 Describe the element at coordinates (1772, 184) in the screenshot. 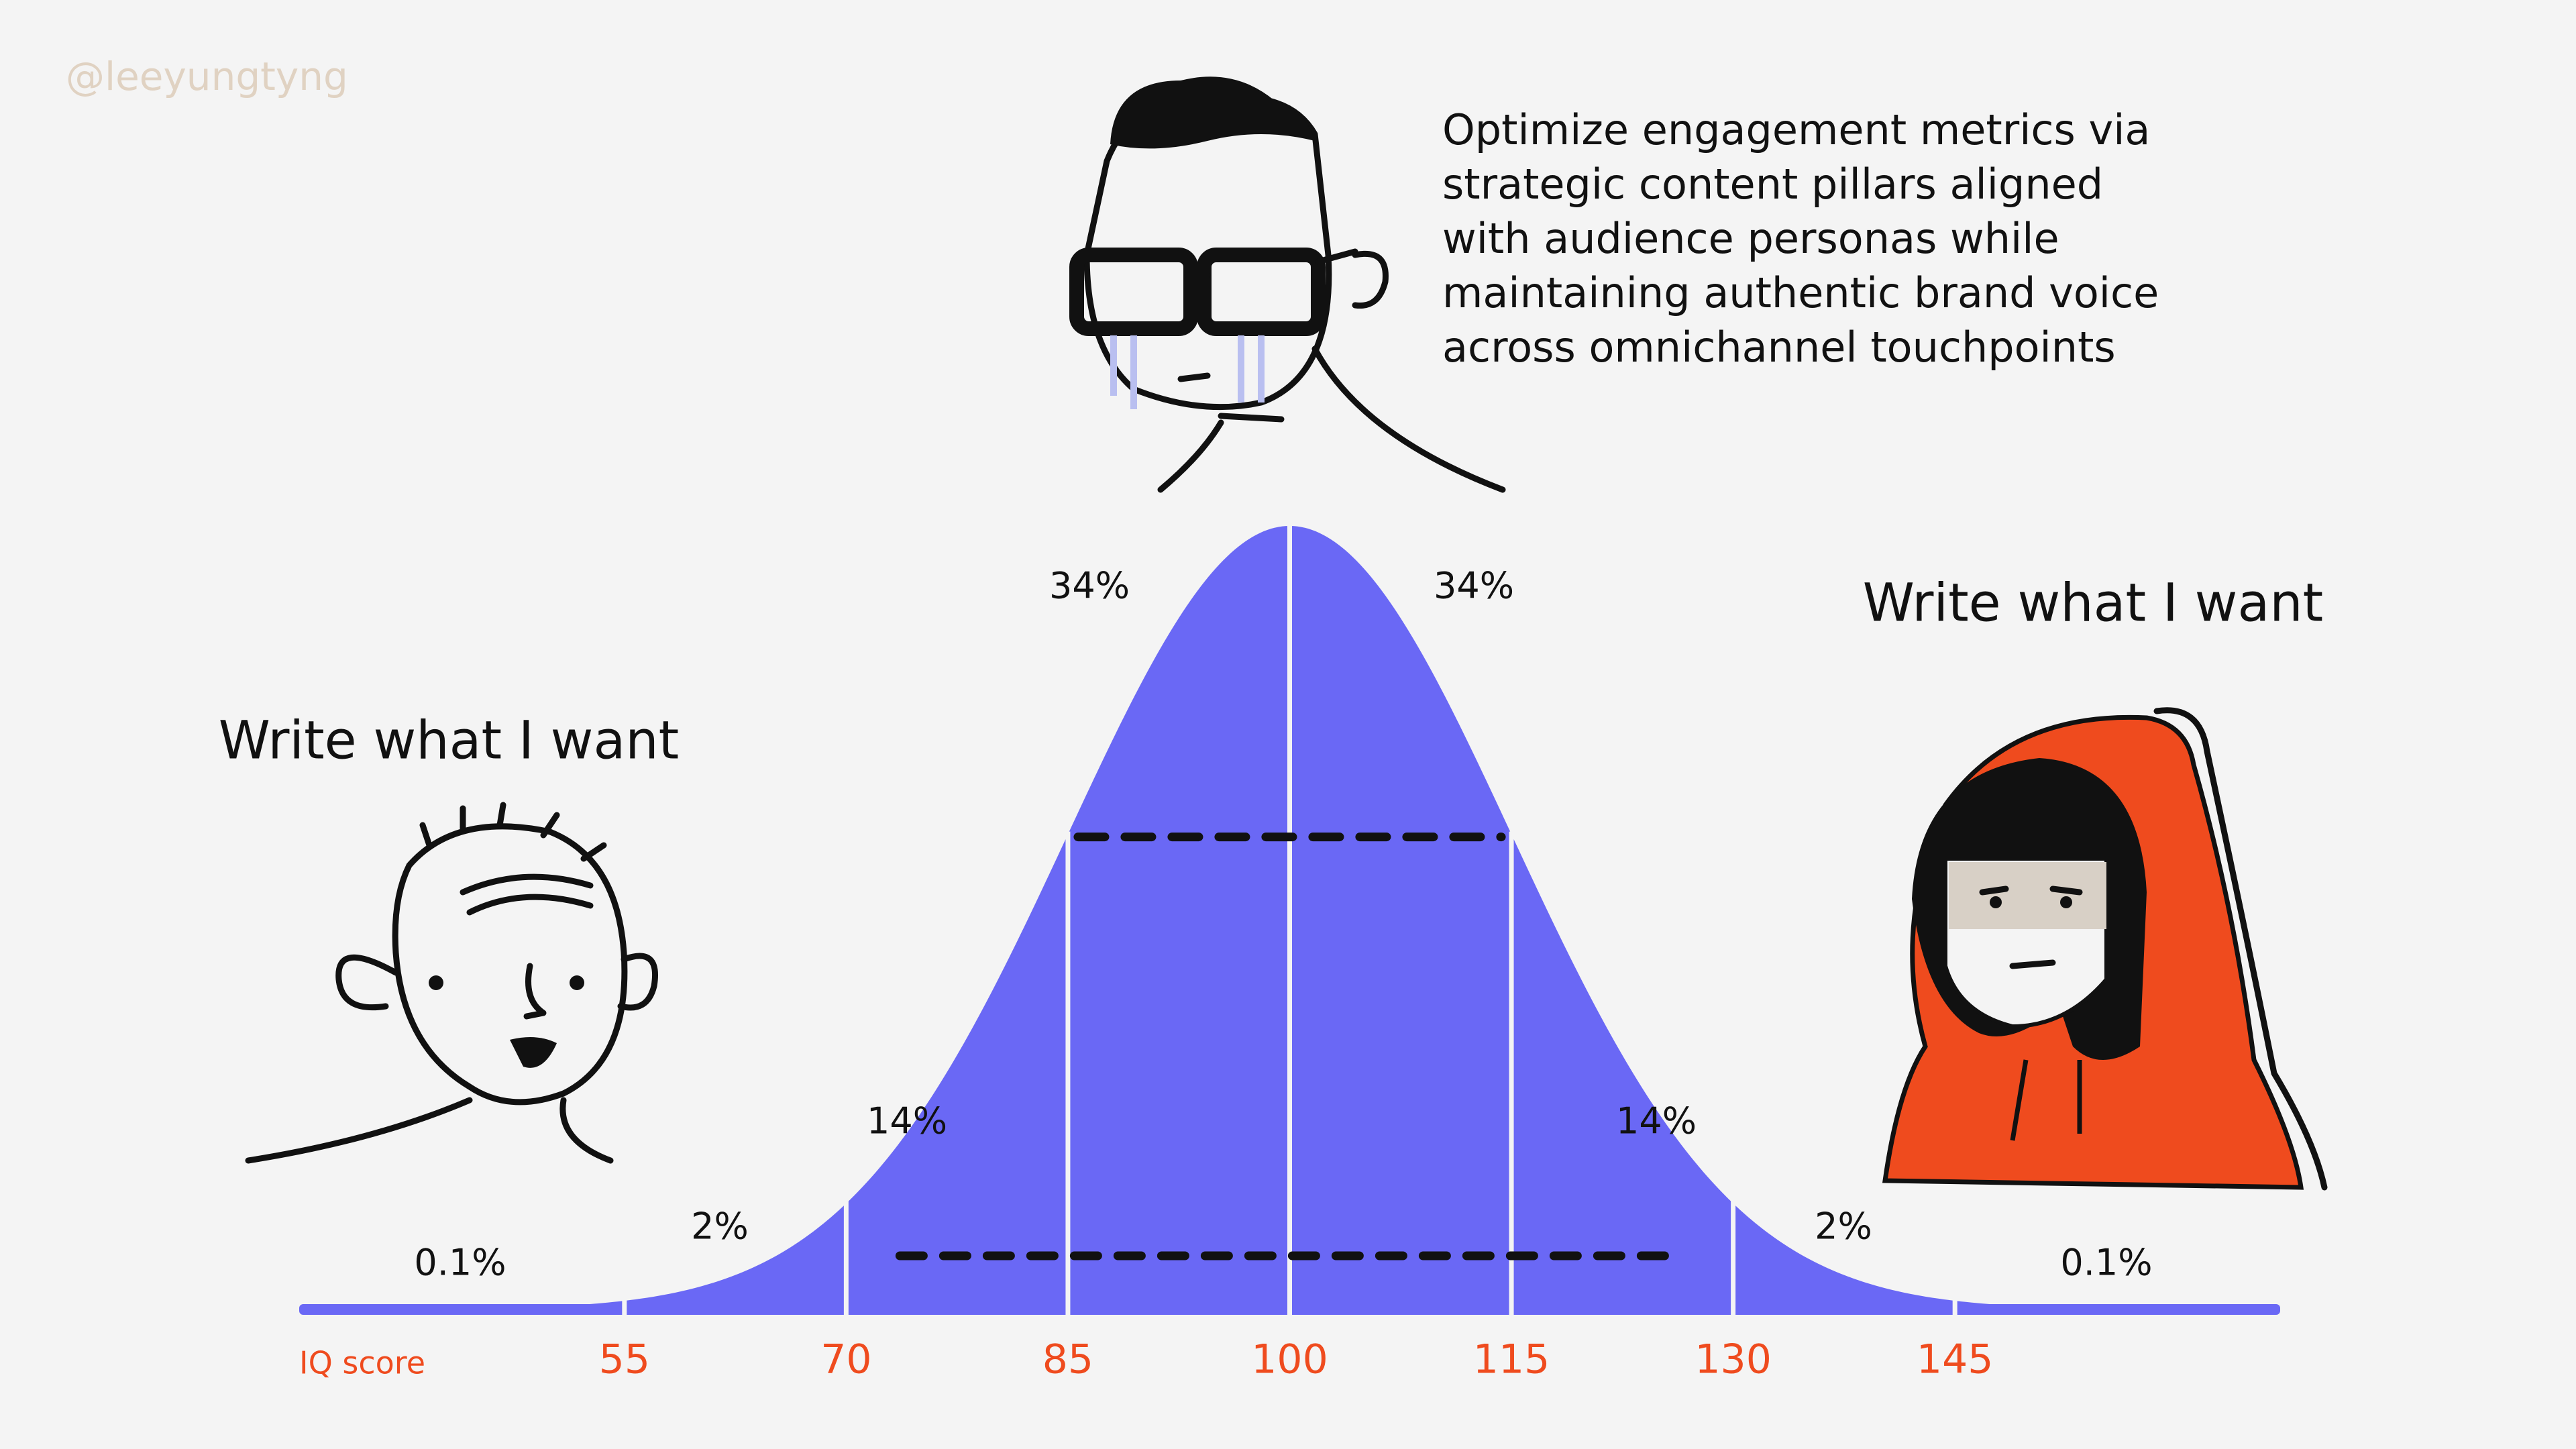

I see `annotation: strategic content pillars aligned` at that location.